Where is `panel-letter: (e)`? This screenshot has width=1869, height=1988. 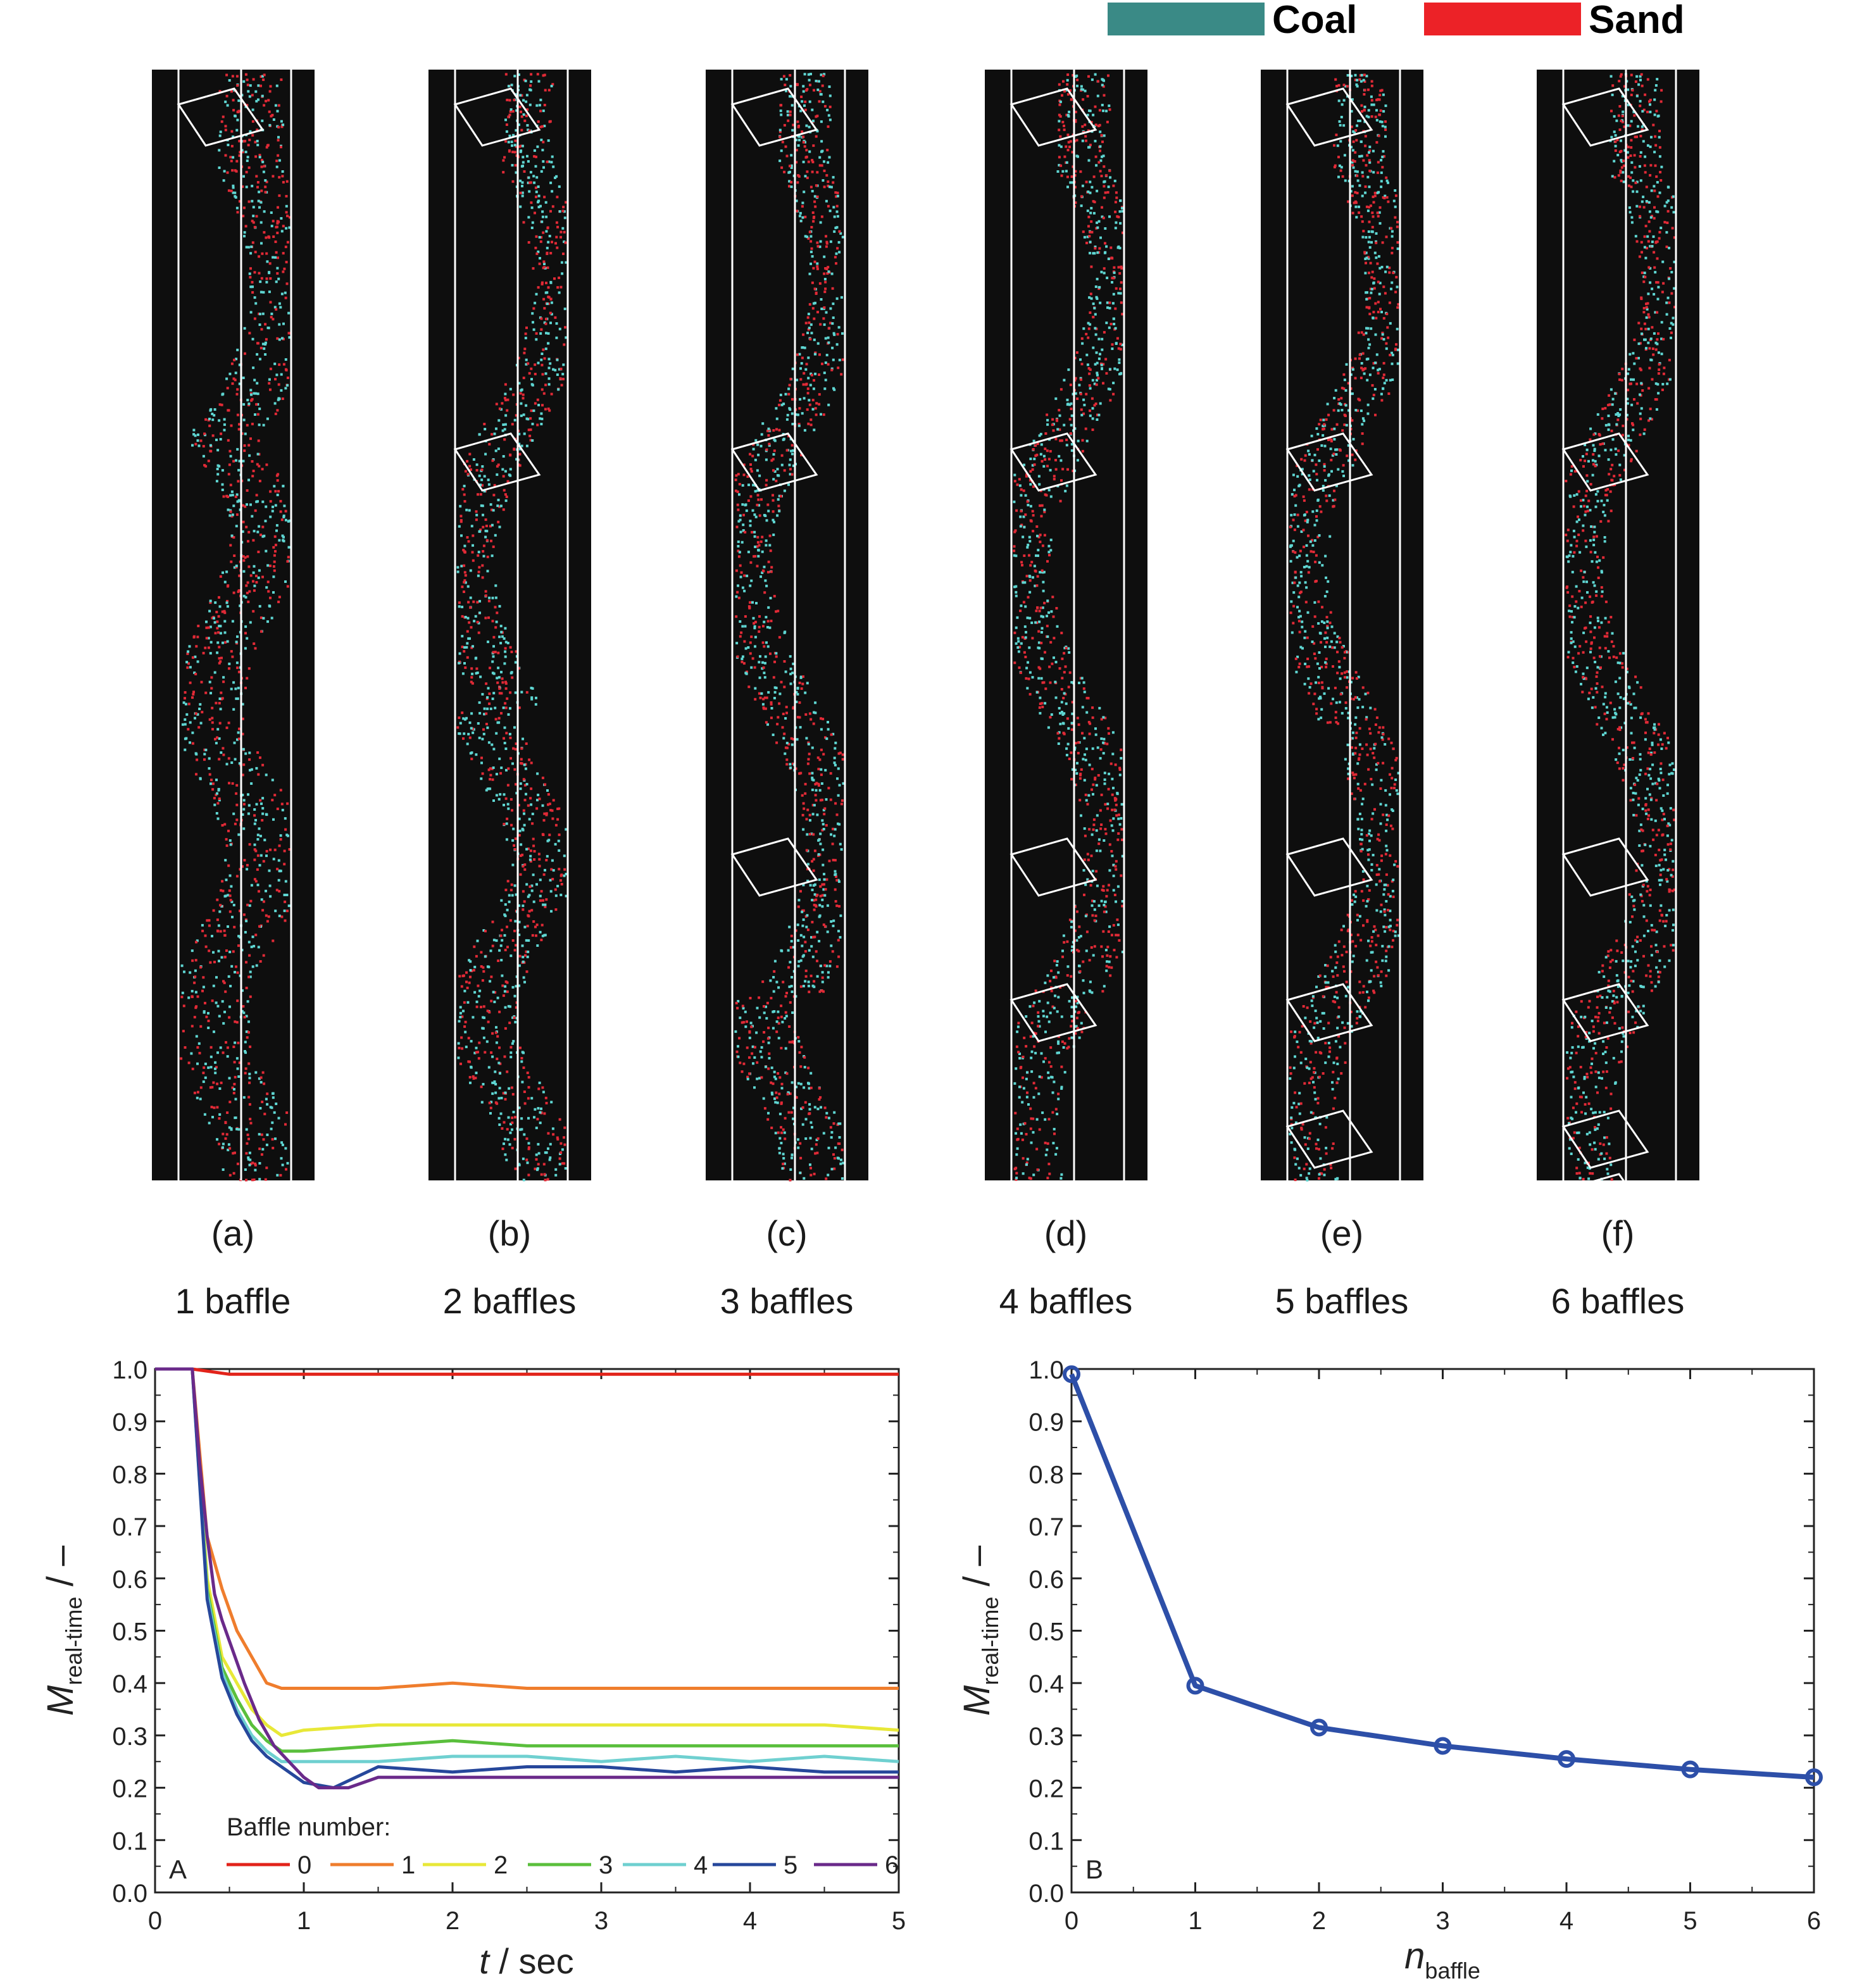 panel-letter: (e) is located at coordinates (1342, 1233).